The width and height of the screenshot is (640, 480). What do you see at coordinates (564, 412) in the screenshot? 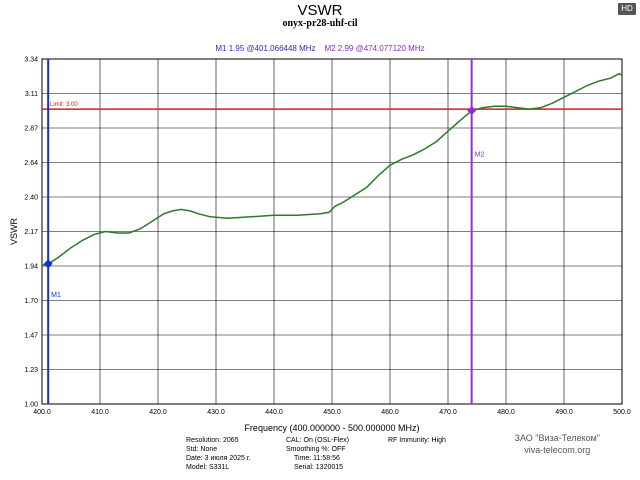
I see `x-tick-label: 490.0` at bounding box center [564, 412].